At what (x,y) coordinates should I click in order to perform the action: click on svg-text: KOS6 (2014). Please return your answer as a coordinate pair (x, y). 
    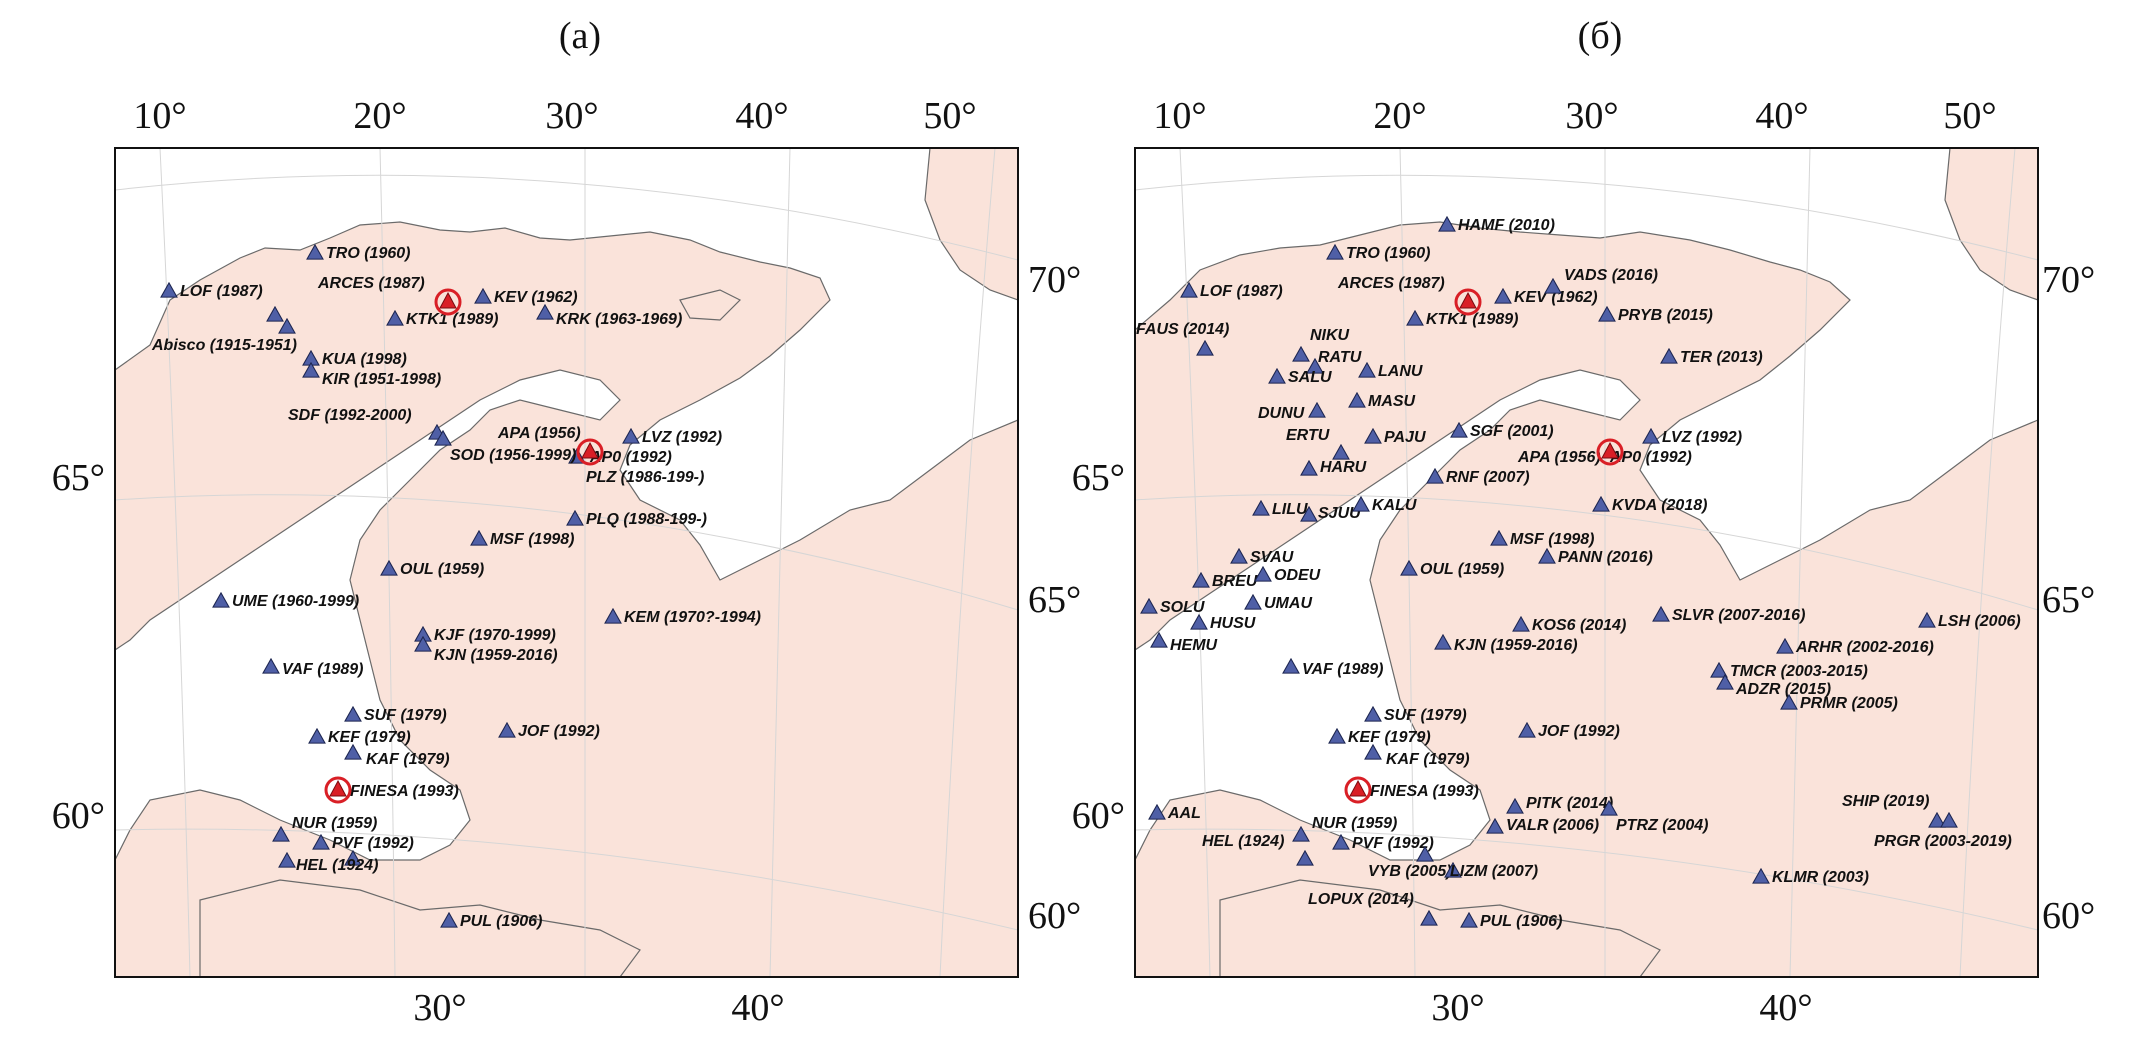
    Looking at the image, I should click on (1579, 625).